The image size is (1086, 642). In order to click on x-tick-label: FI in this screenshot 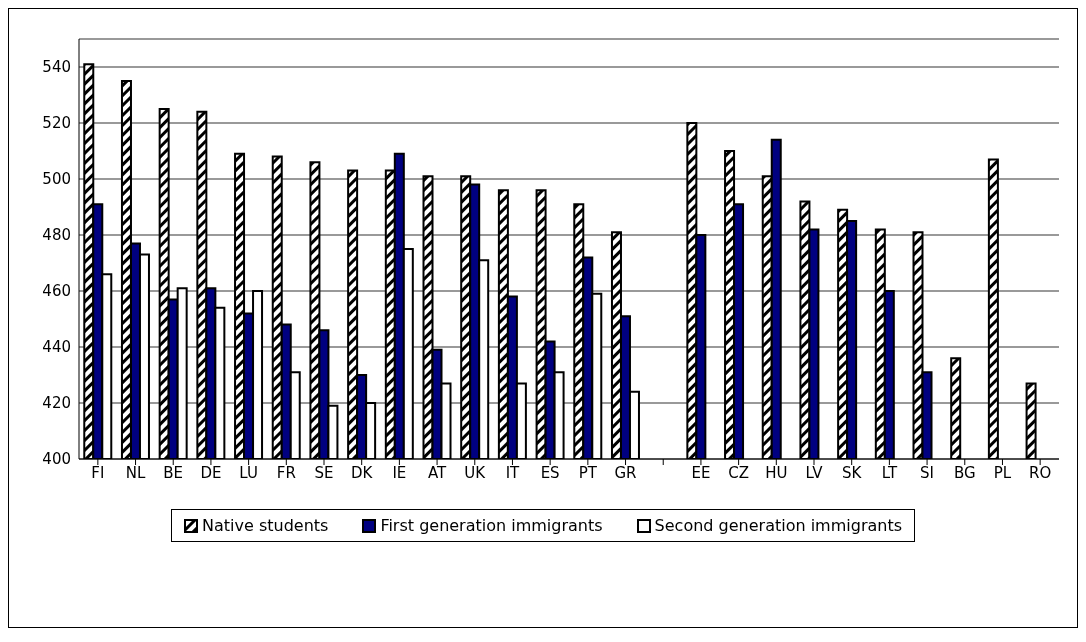, I will do `click(98, 472)`.